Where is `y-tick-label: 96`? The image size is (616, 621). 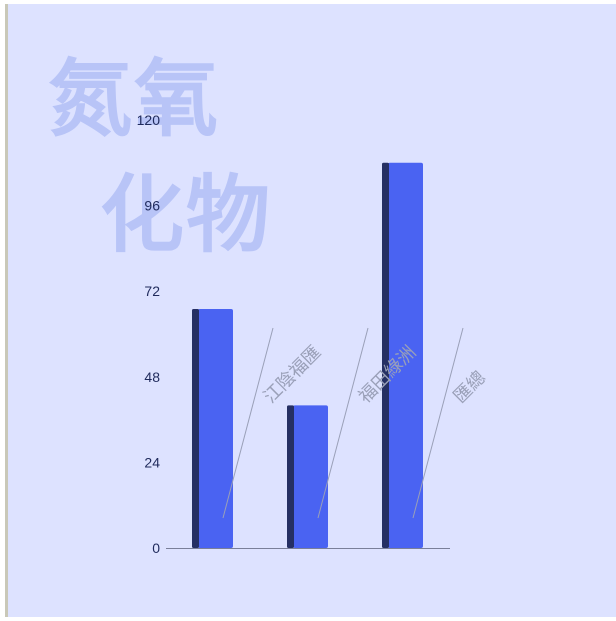 y-tick-label: 96 is located at coordinates (152, 206).